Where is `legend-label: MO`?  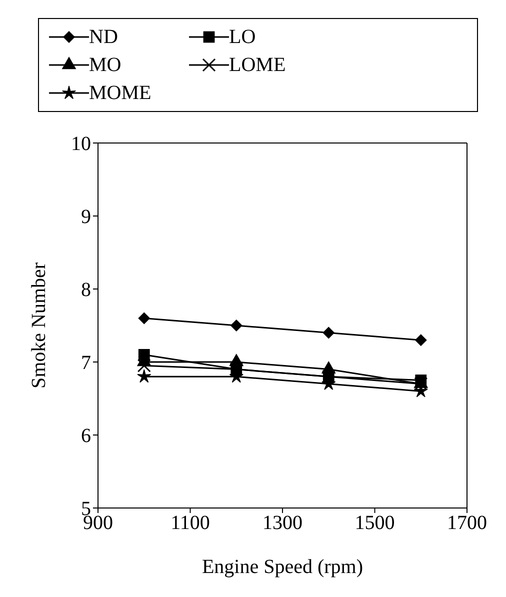 legend-label: MO is located at coordinates (105, 65).